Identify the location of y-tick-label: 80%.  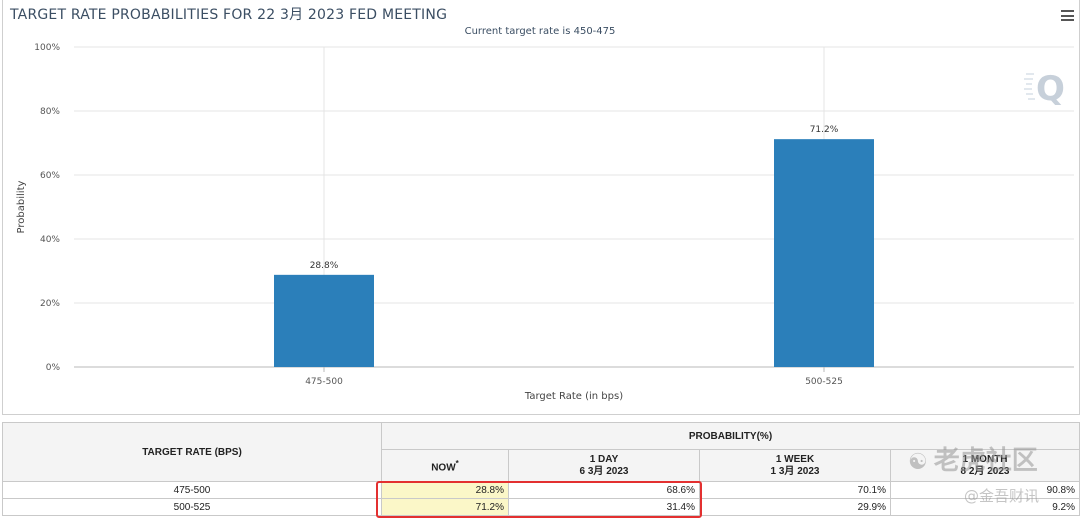
(50, 112).